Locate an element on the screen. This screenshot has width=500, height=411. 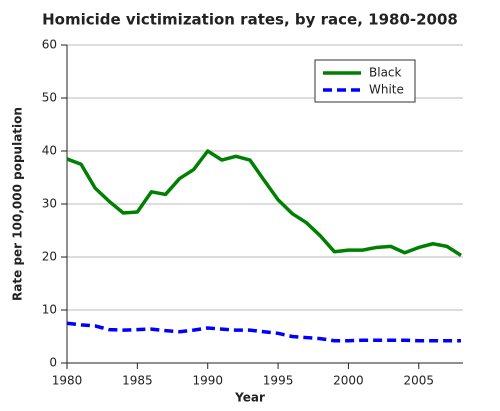
y-tick-label: 0 is located at coordinates (53, 363).